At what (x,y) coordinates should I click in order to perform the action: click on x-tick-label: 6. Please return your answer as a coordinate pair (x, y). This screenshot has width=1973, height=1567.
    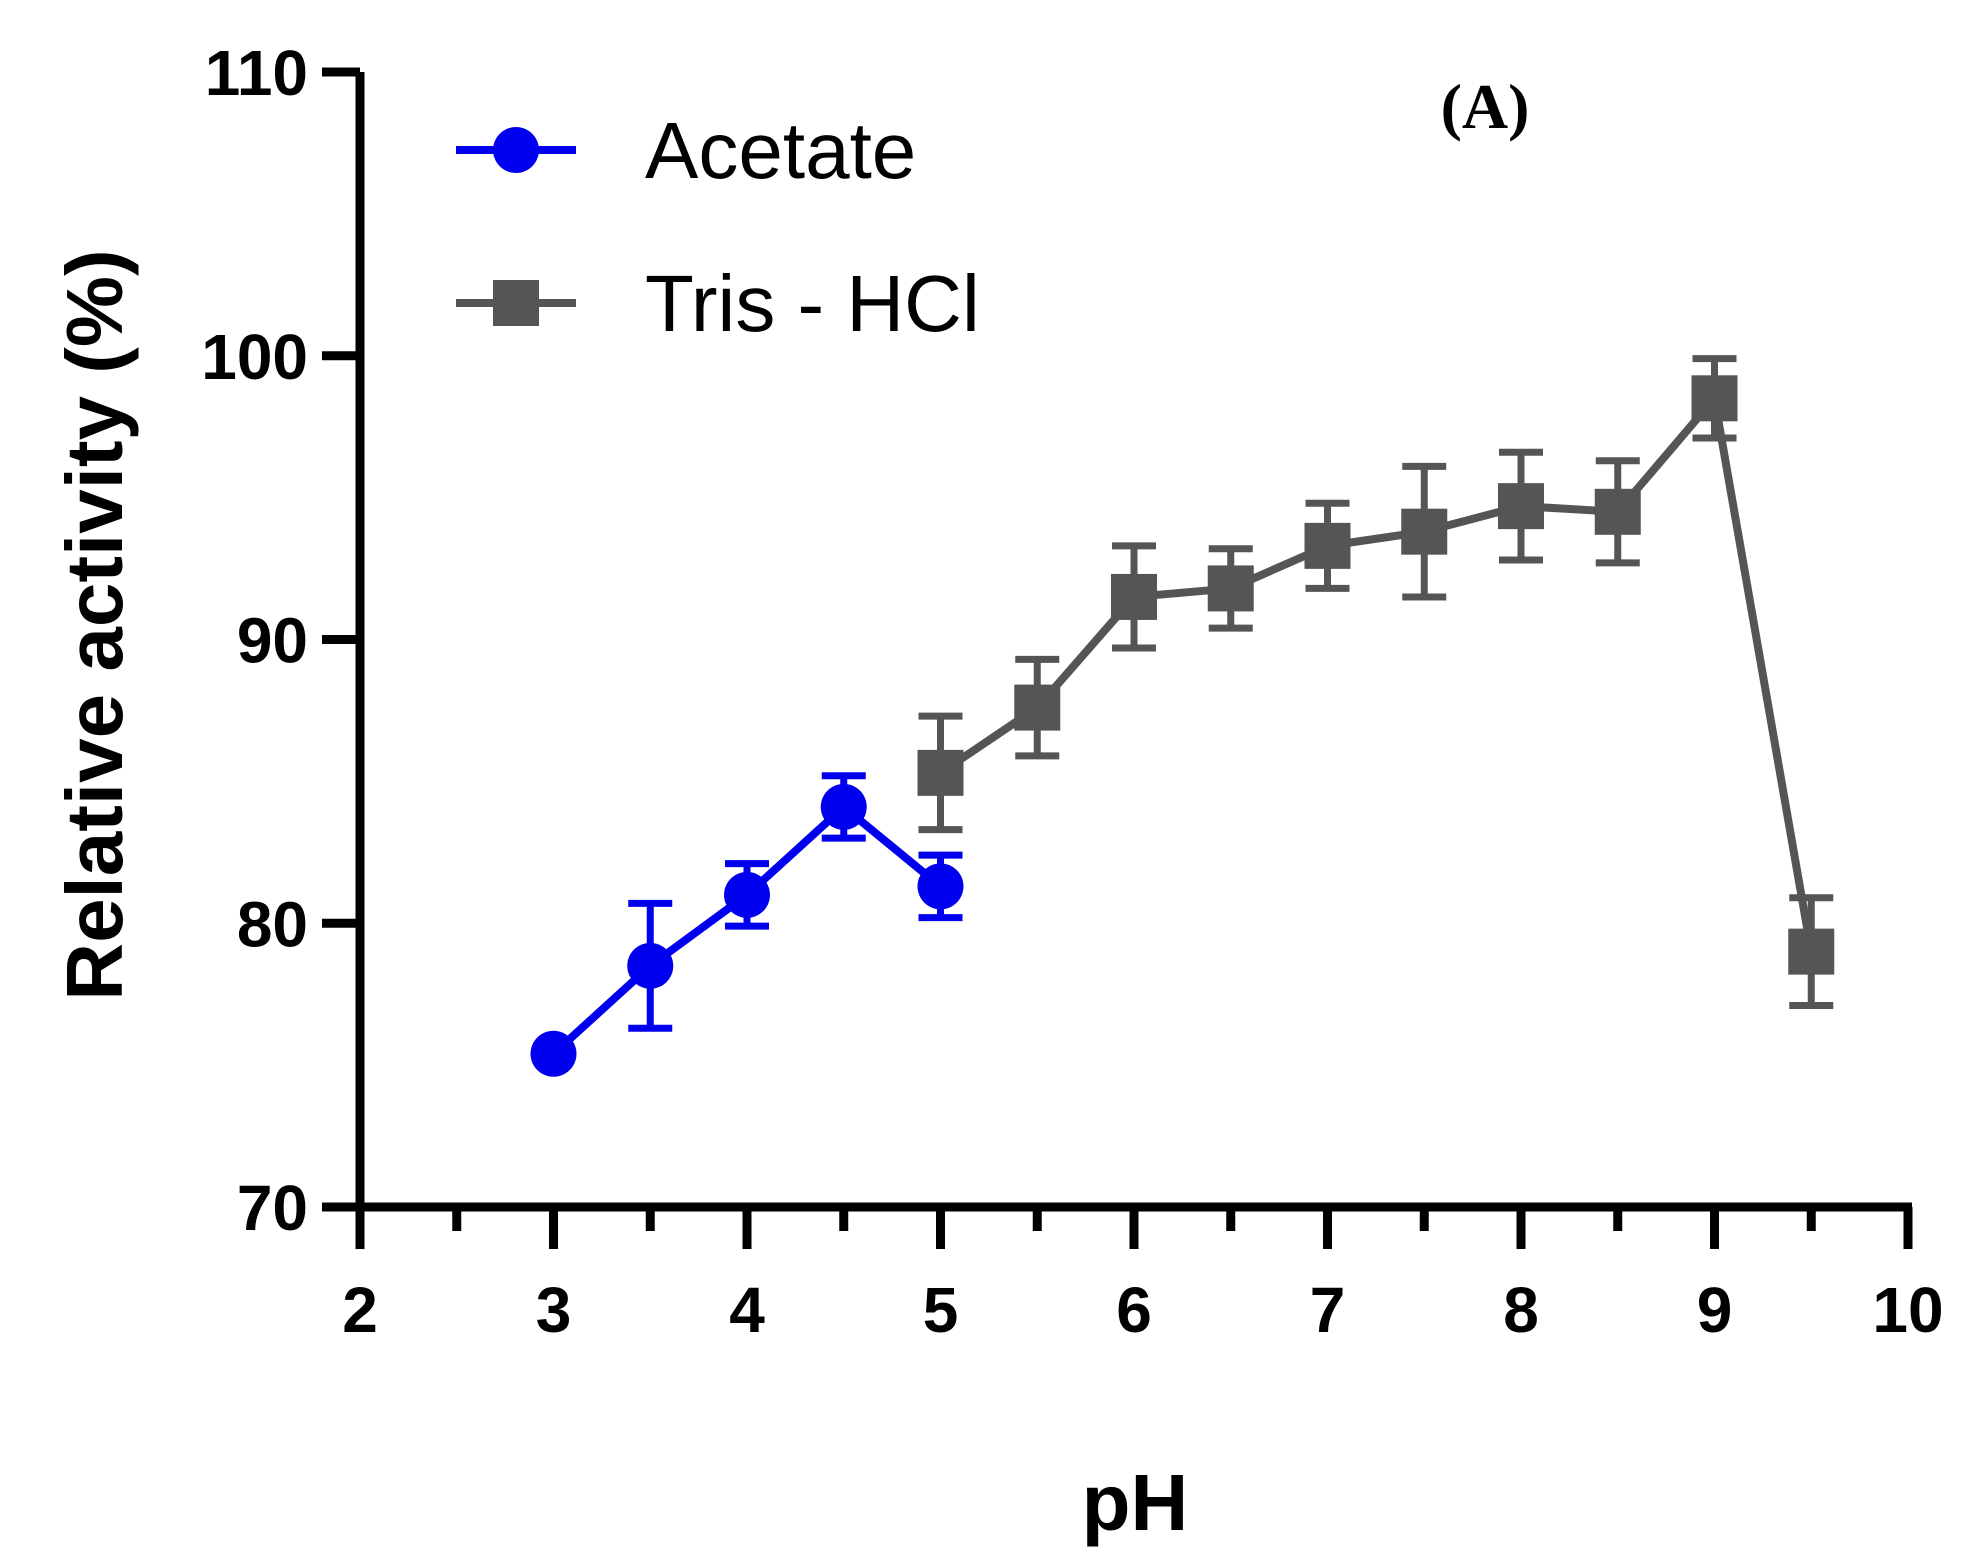
    Looking at the image, I should click on (1134, 1310).